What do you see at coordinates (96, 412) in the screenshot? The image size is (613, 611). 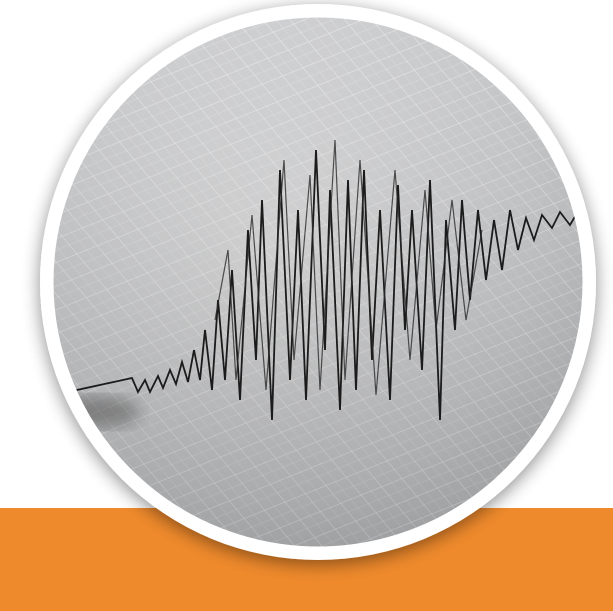 I see `stylus-shadow` at bounding box center [96, 412].